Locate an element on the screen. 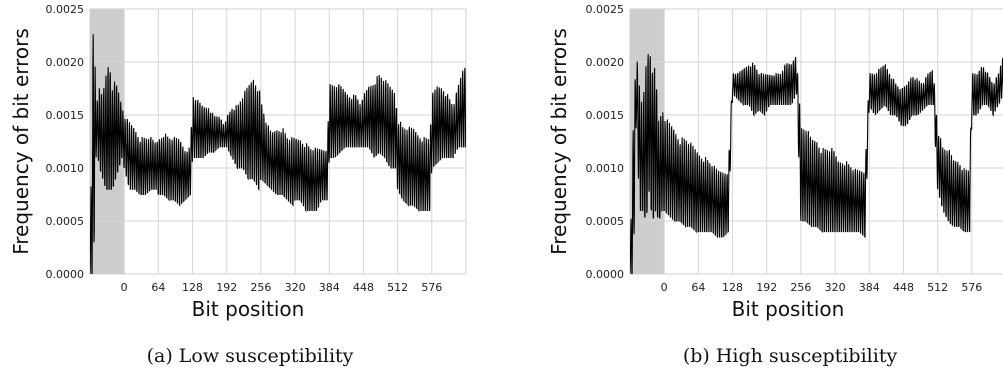 The image size is (1003, 377). chart-caption: (a) Low susceptibility is located at coordinates (250, 356).